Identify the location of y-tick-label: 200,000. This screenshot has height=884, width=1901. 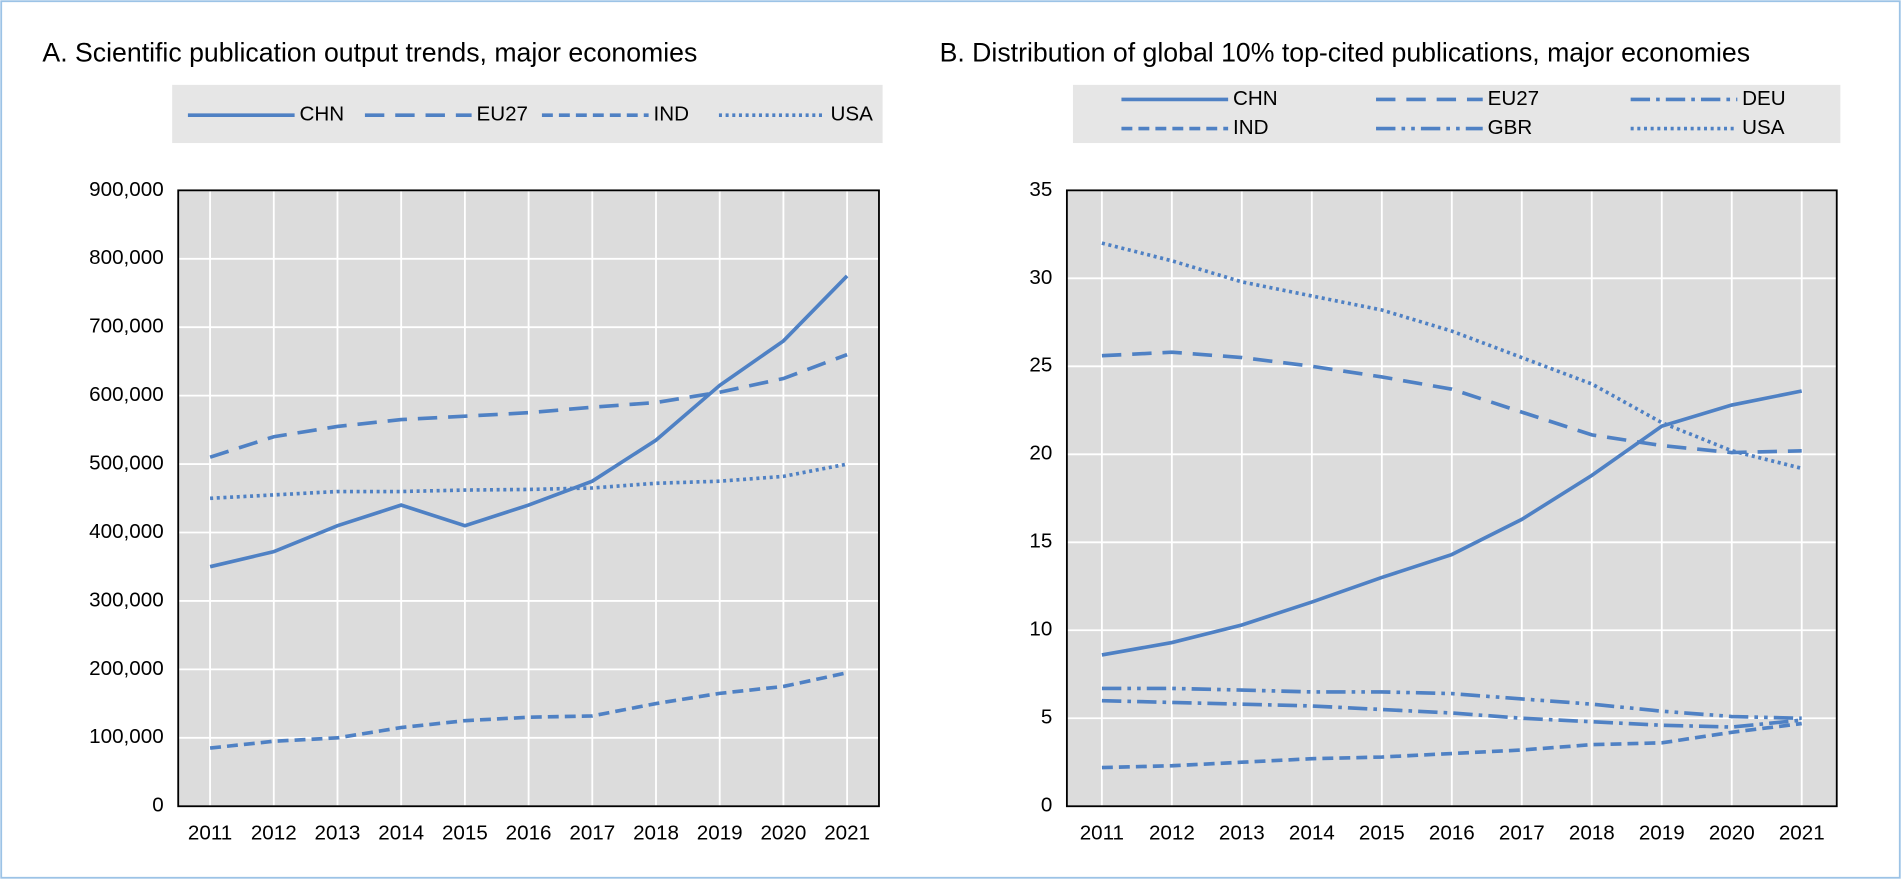
(126, 668).